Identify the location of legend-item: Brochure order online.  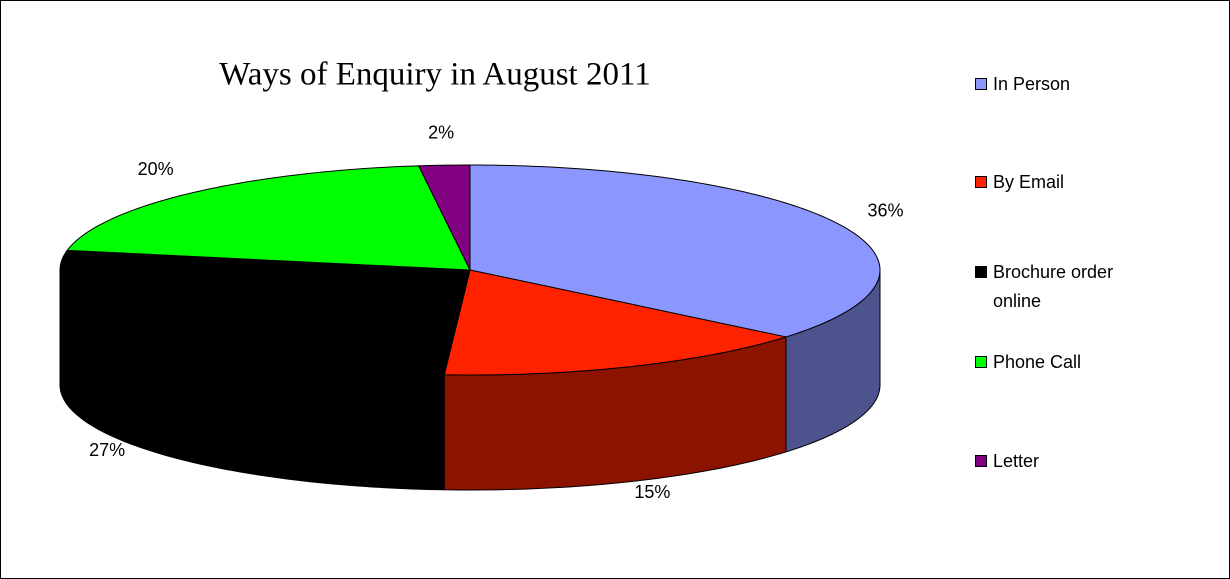
(1064, 287).